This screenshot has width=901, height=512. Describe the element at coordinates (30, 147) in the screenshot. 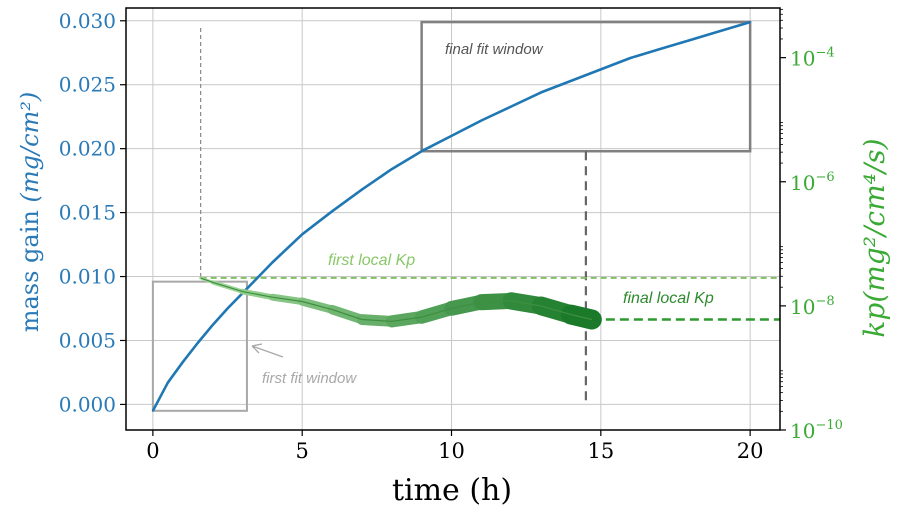

I see `y-axis-label-left-unit: (mg/cm²)` at that location.